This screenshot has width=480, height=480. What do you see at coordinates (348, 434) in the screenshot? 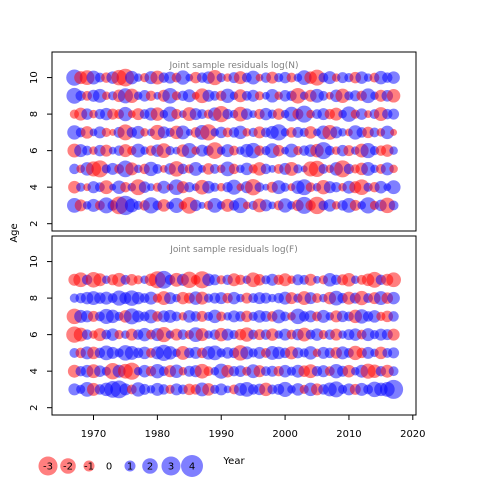
I see `x-tick-label: 2010` at bounding box center [348, 434].